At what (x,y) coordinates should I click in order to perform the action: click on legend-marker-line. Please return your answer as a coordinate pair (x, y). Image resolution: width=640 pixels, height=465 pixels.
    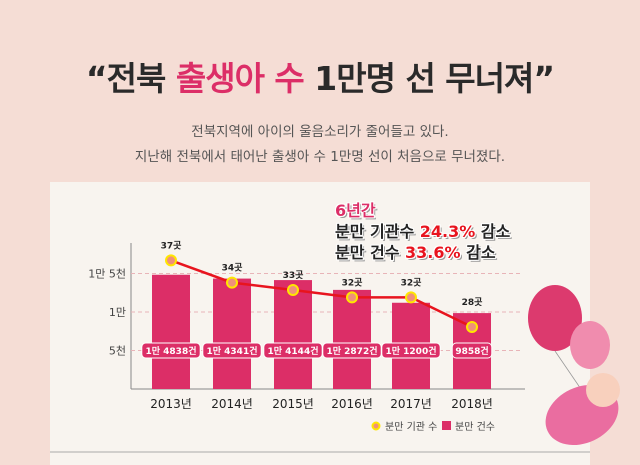
    Looking at the image, I should click on (376, 426).